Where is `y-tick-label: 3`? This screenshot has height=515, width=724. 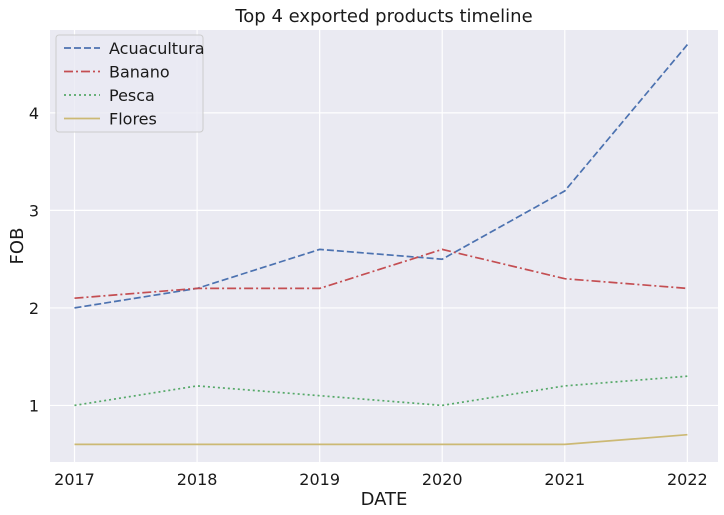 y-tick-label: 3 is located at coordinates (34, 210).